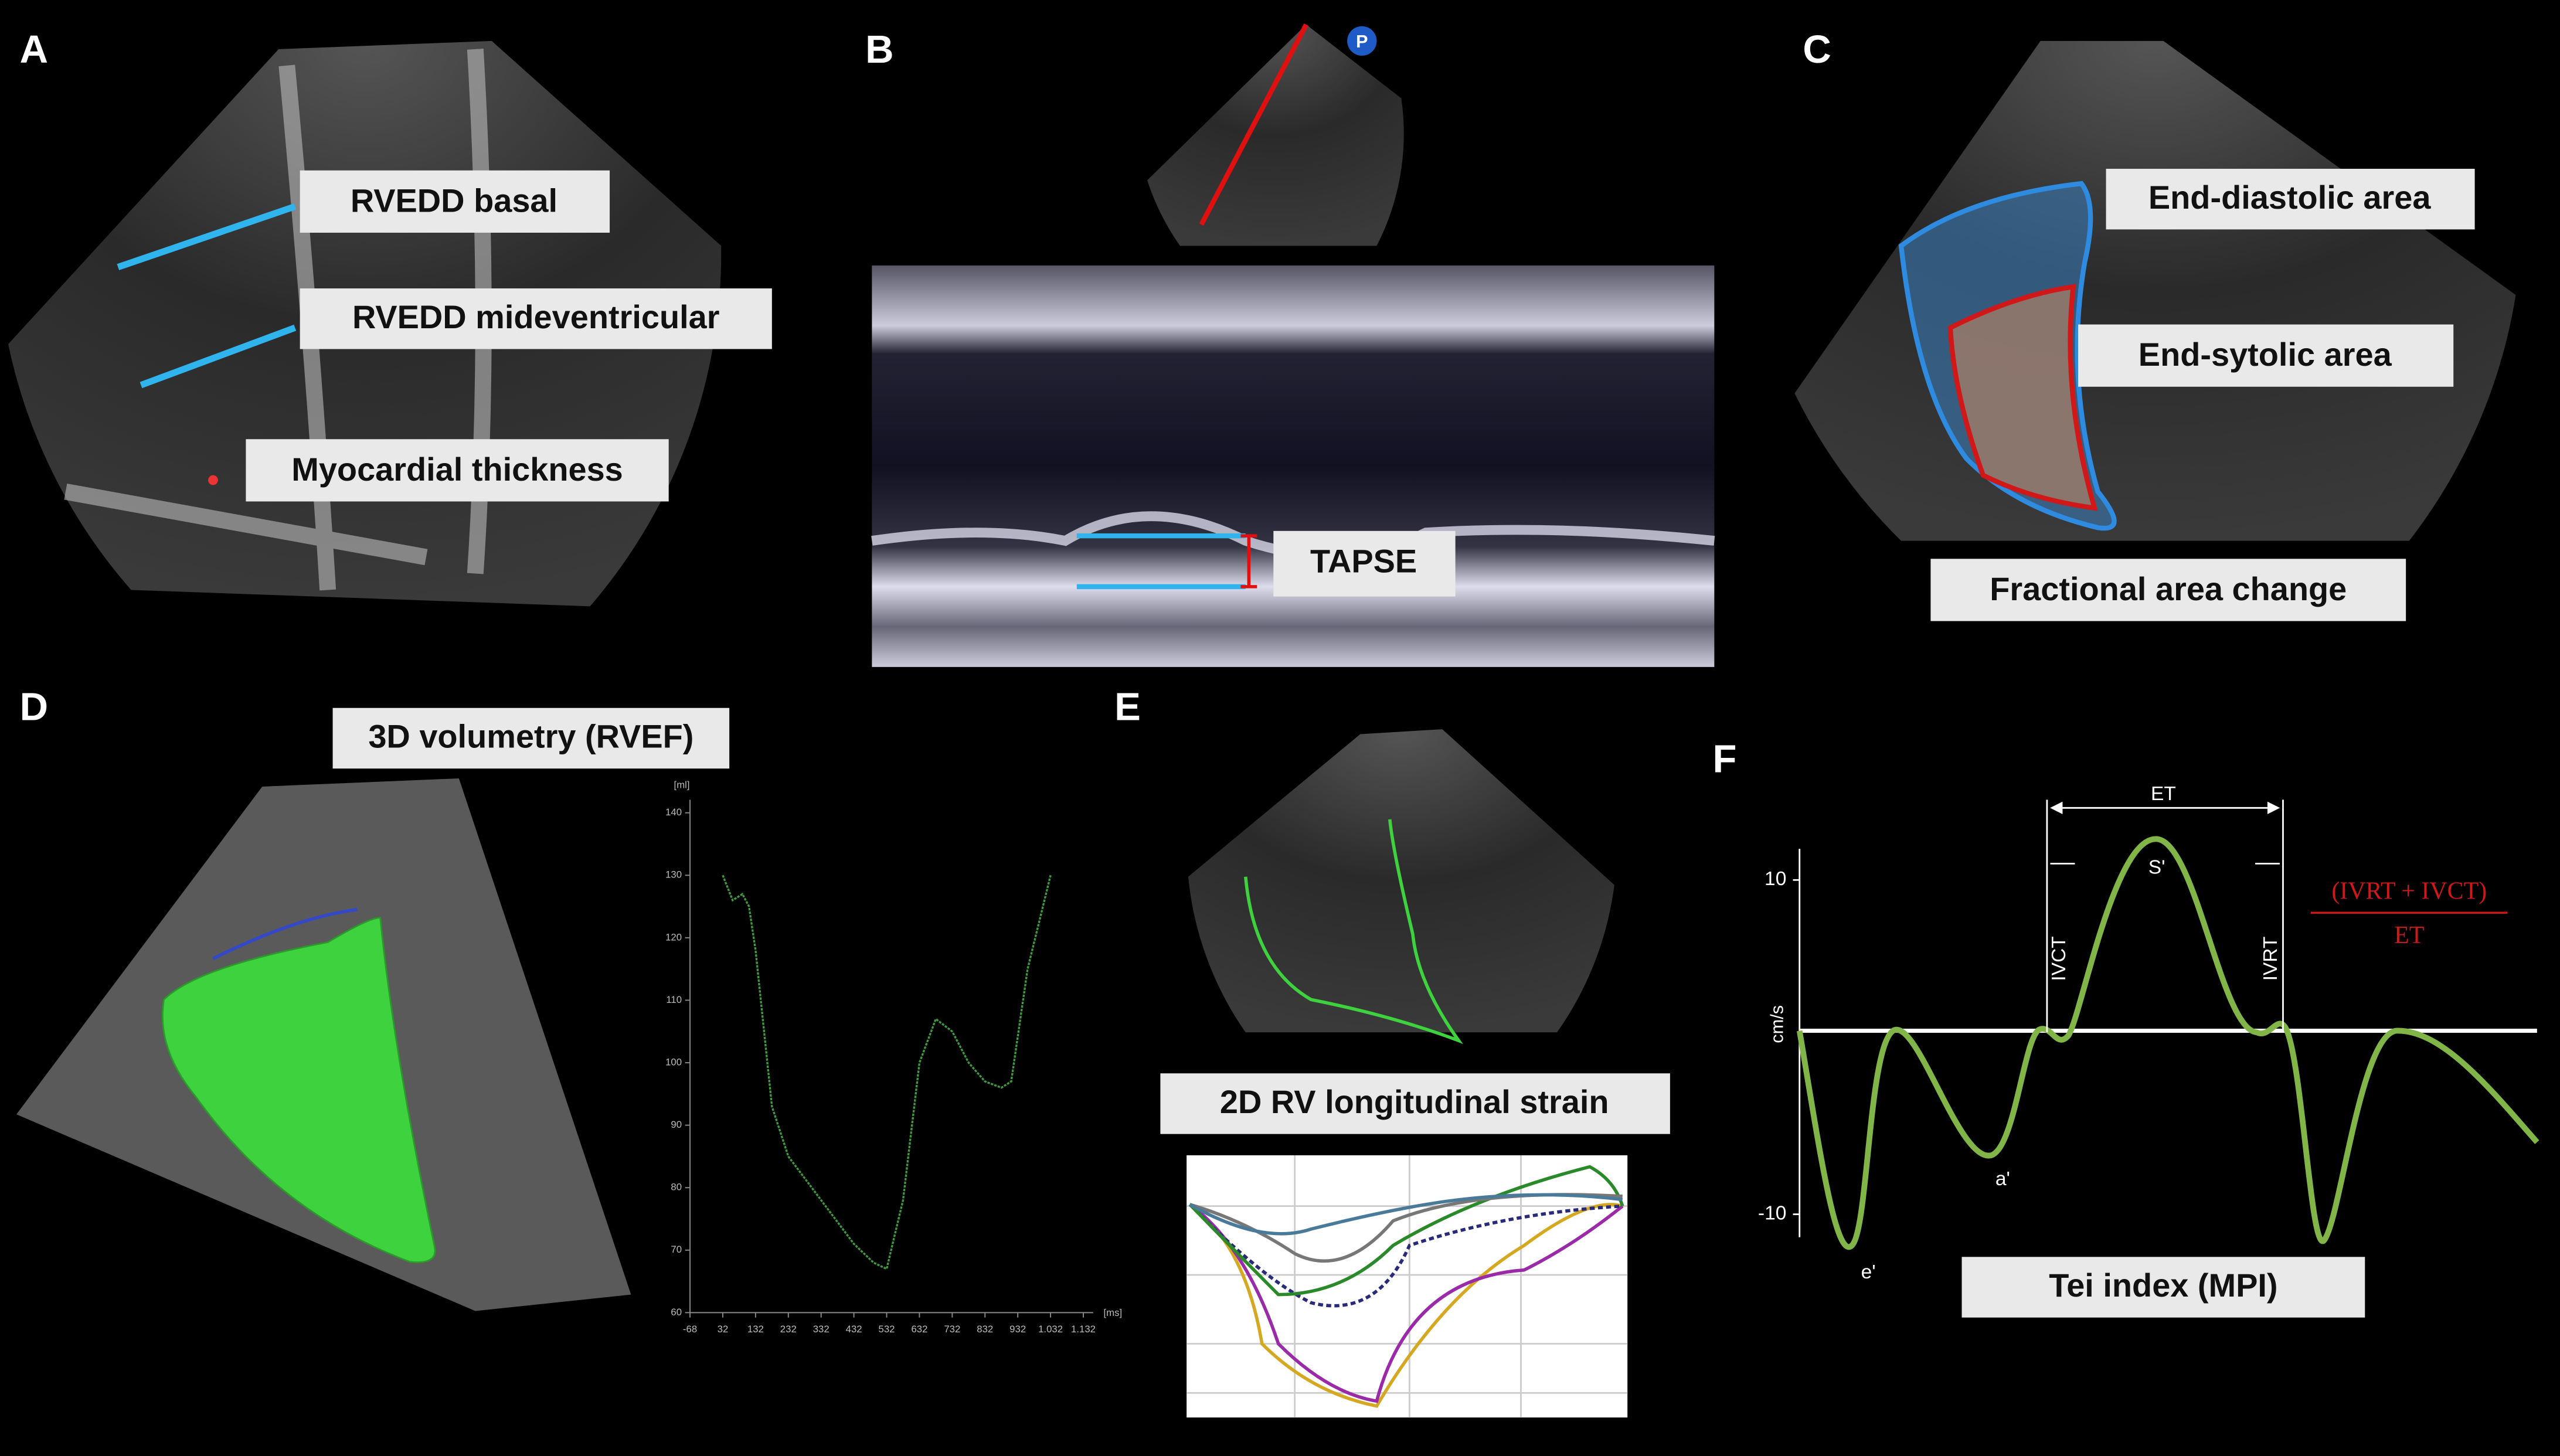 The height and width of the screenshot is (1456, 2560). Describe the element at coordinates (1050, 1330) in the screenshot. I see `x-tick-label: 1.032` at that location.